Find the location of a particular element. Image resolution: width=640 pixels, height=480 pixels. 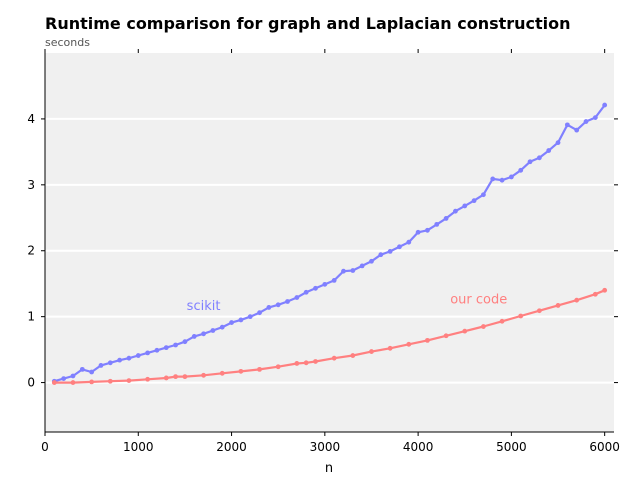

x-axis-label: n is located at coordinates (329, 468).